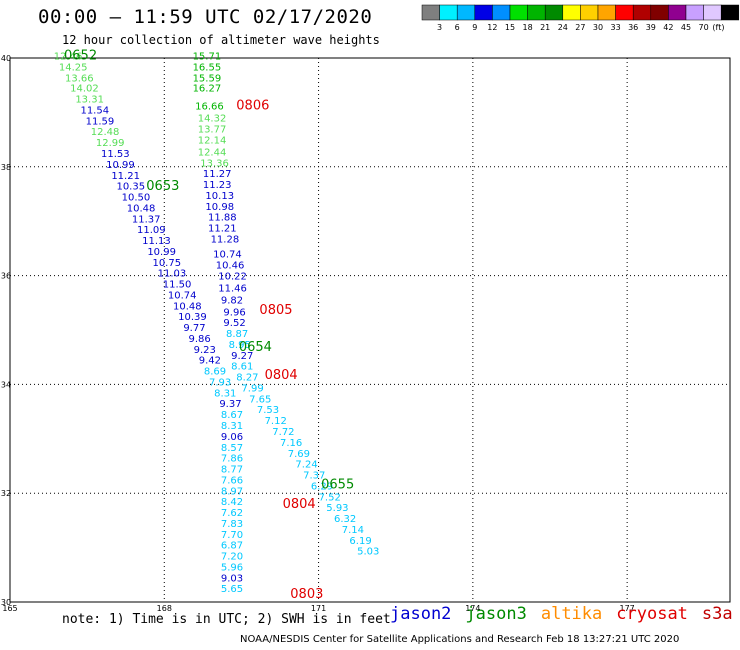 This screenshot has width=740, height=650. Describe the element at coordinates (299, 504) in the screenshot. I see `time-label-7: 0804` at that location.